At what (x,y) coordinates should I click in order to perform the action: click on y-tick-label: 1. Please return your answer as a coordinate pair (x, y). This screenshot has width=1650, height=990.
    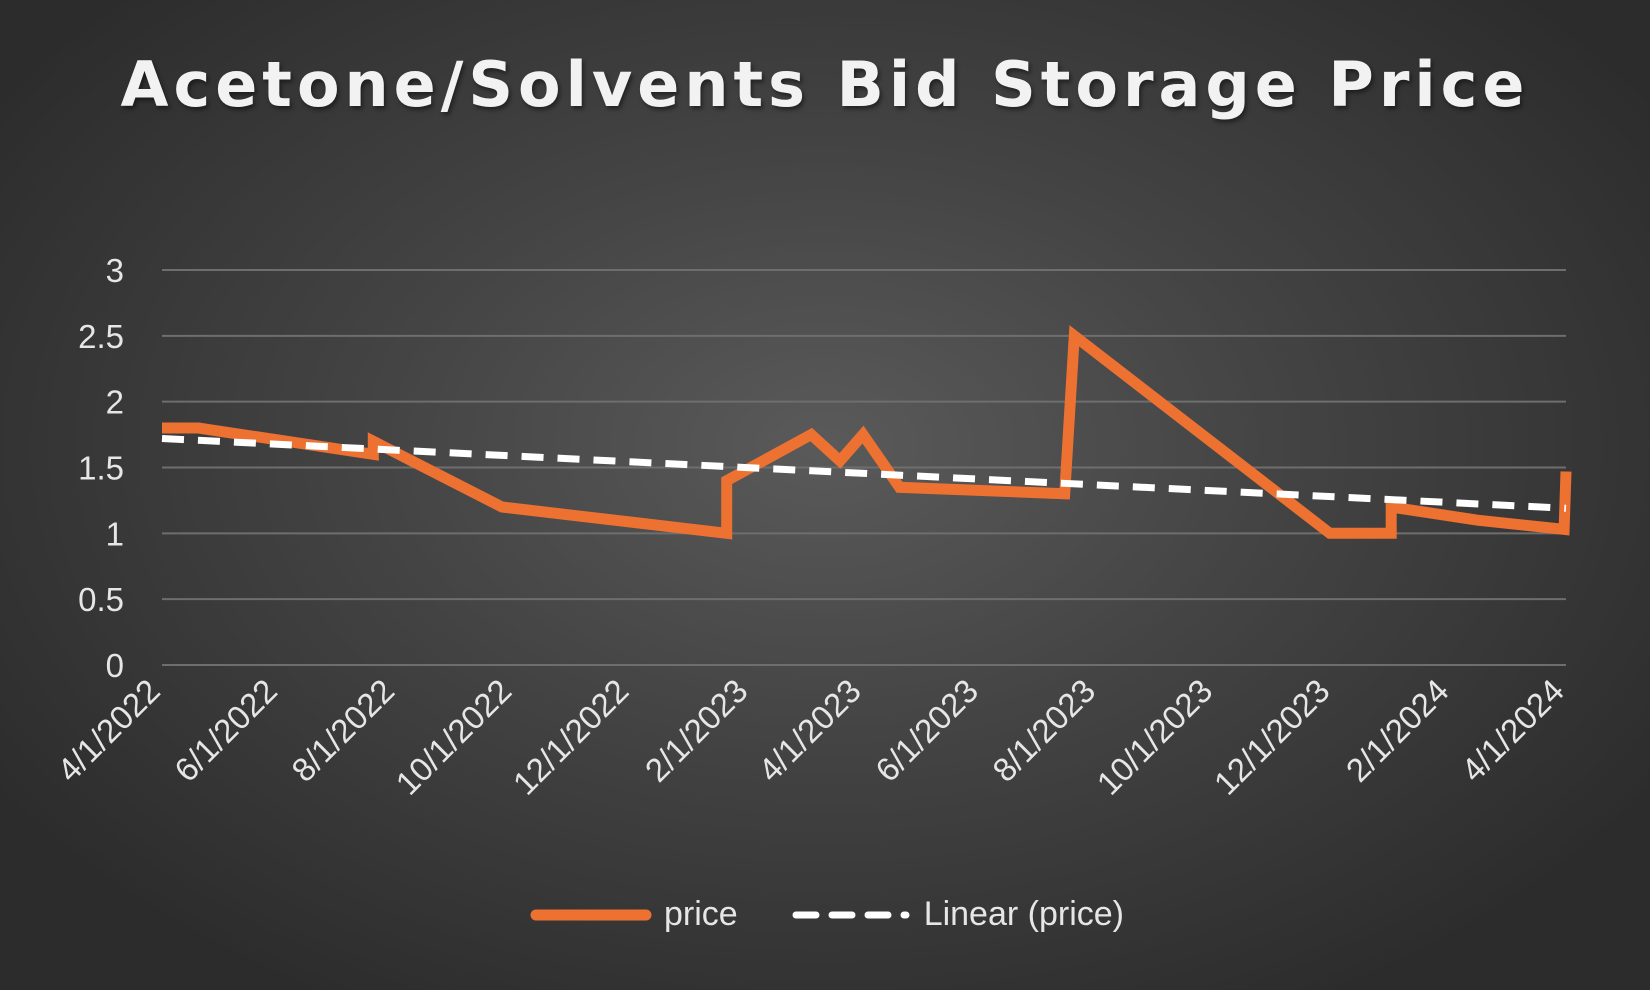
    Looking at the image, I should click on (115, 533).